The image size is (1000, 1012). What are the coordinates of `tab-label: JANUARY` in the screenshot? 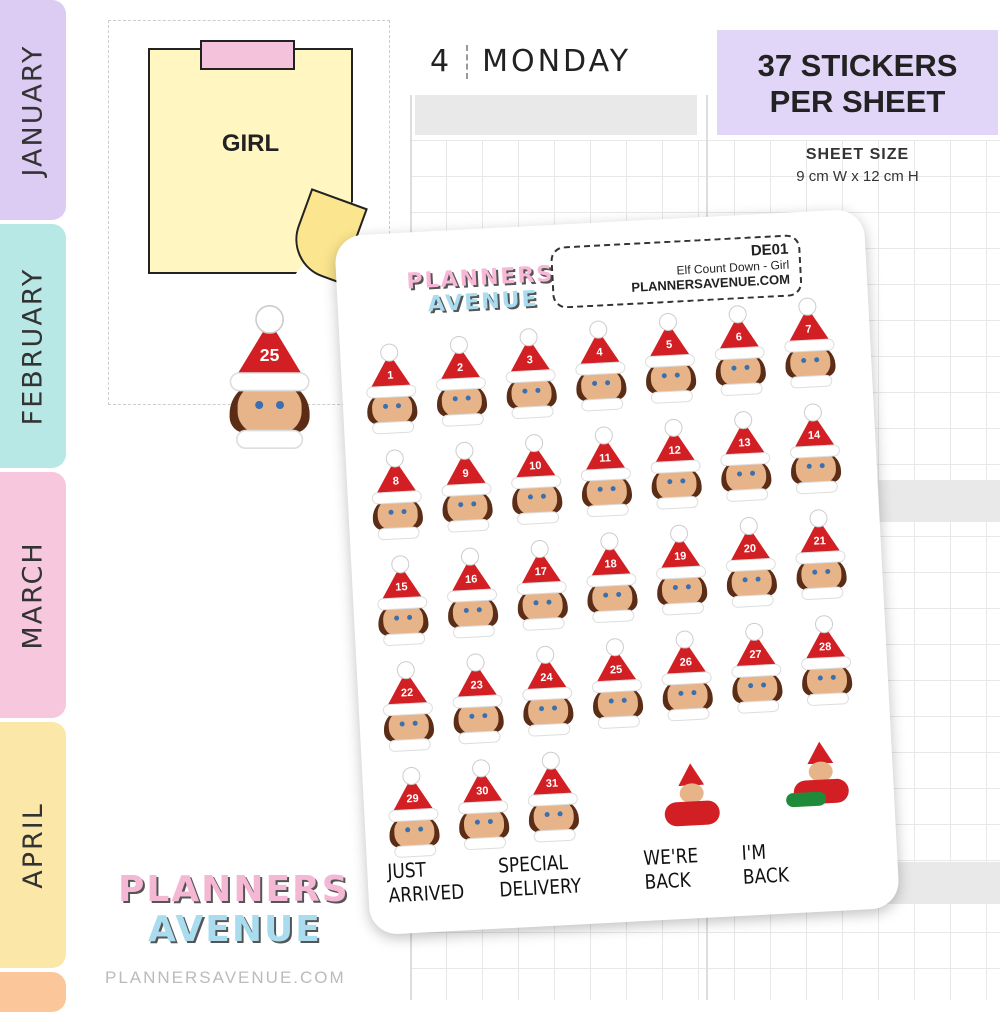 It's located at (33, 110).